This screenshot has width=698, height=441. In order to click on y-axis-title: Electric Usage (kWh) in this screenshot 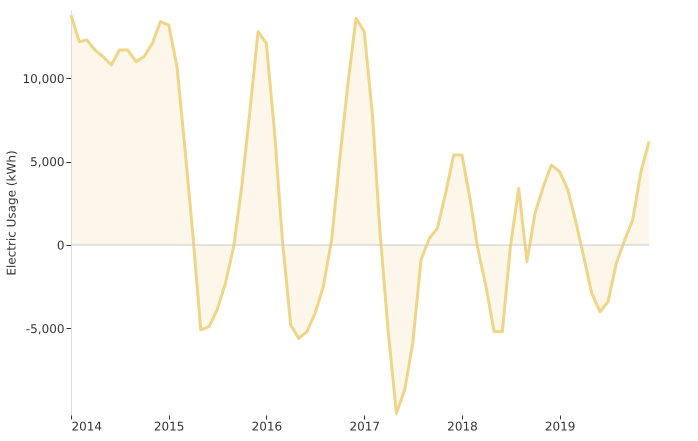, I will do `click(11, 213)`.